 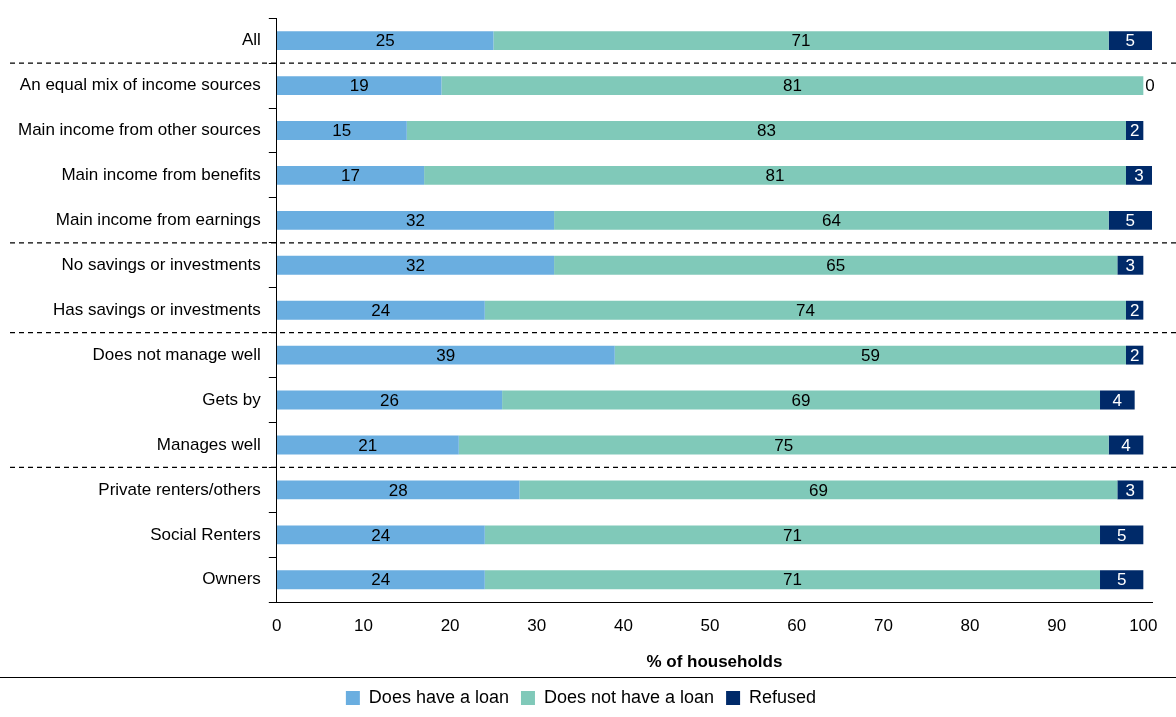 I want to click on y-tick-label: Manages well, so click(x=208, y=444).